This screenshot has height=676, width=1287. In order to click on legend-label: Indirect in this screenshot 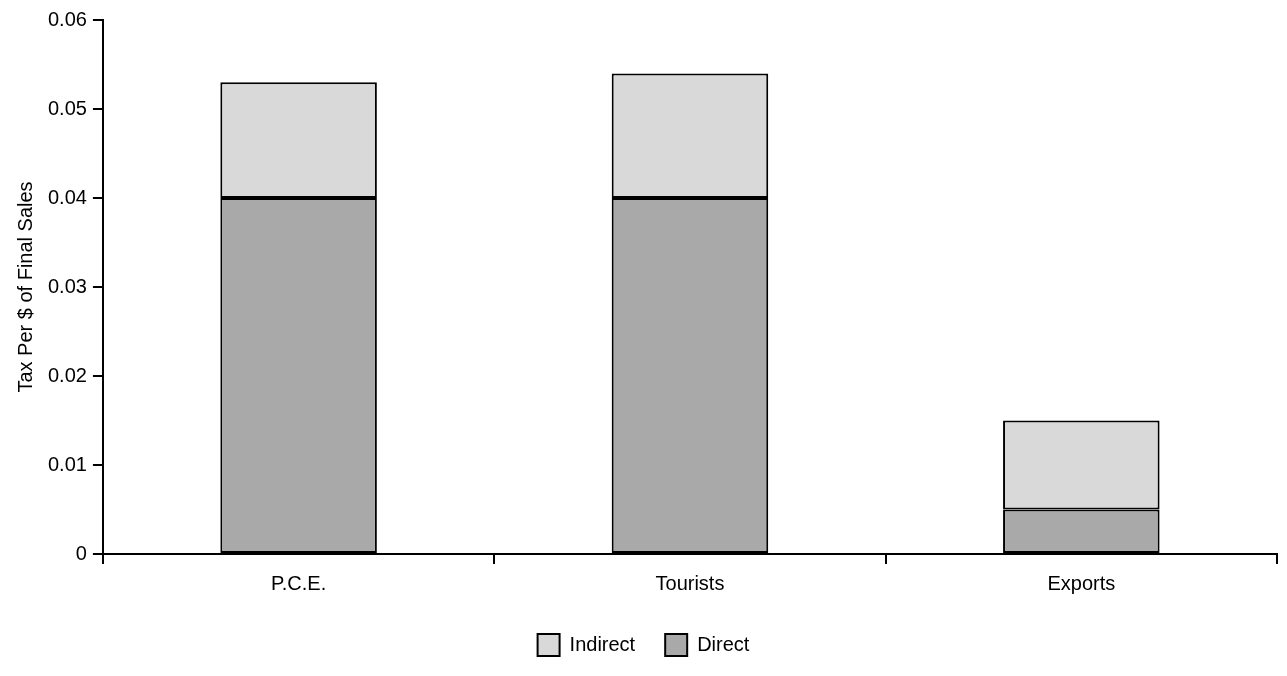, I will do `click(602, 643)`.